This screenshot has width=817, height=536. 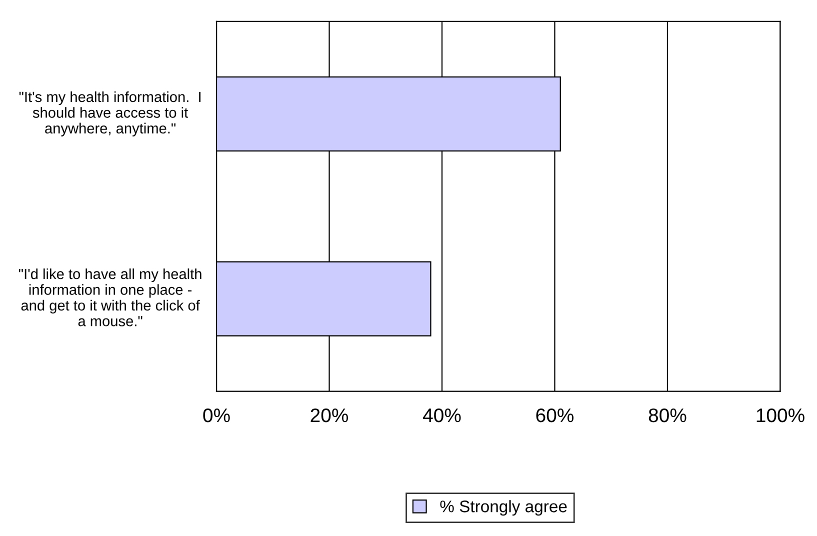 I want to click on x-tick-label: 40%, so click(x=441, y=415).